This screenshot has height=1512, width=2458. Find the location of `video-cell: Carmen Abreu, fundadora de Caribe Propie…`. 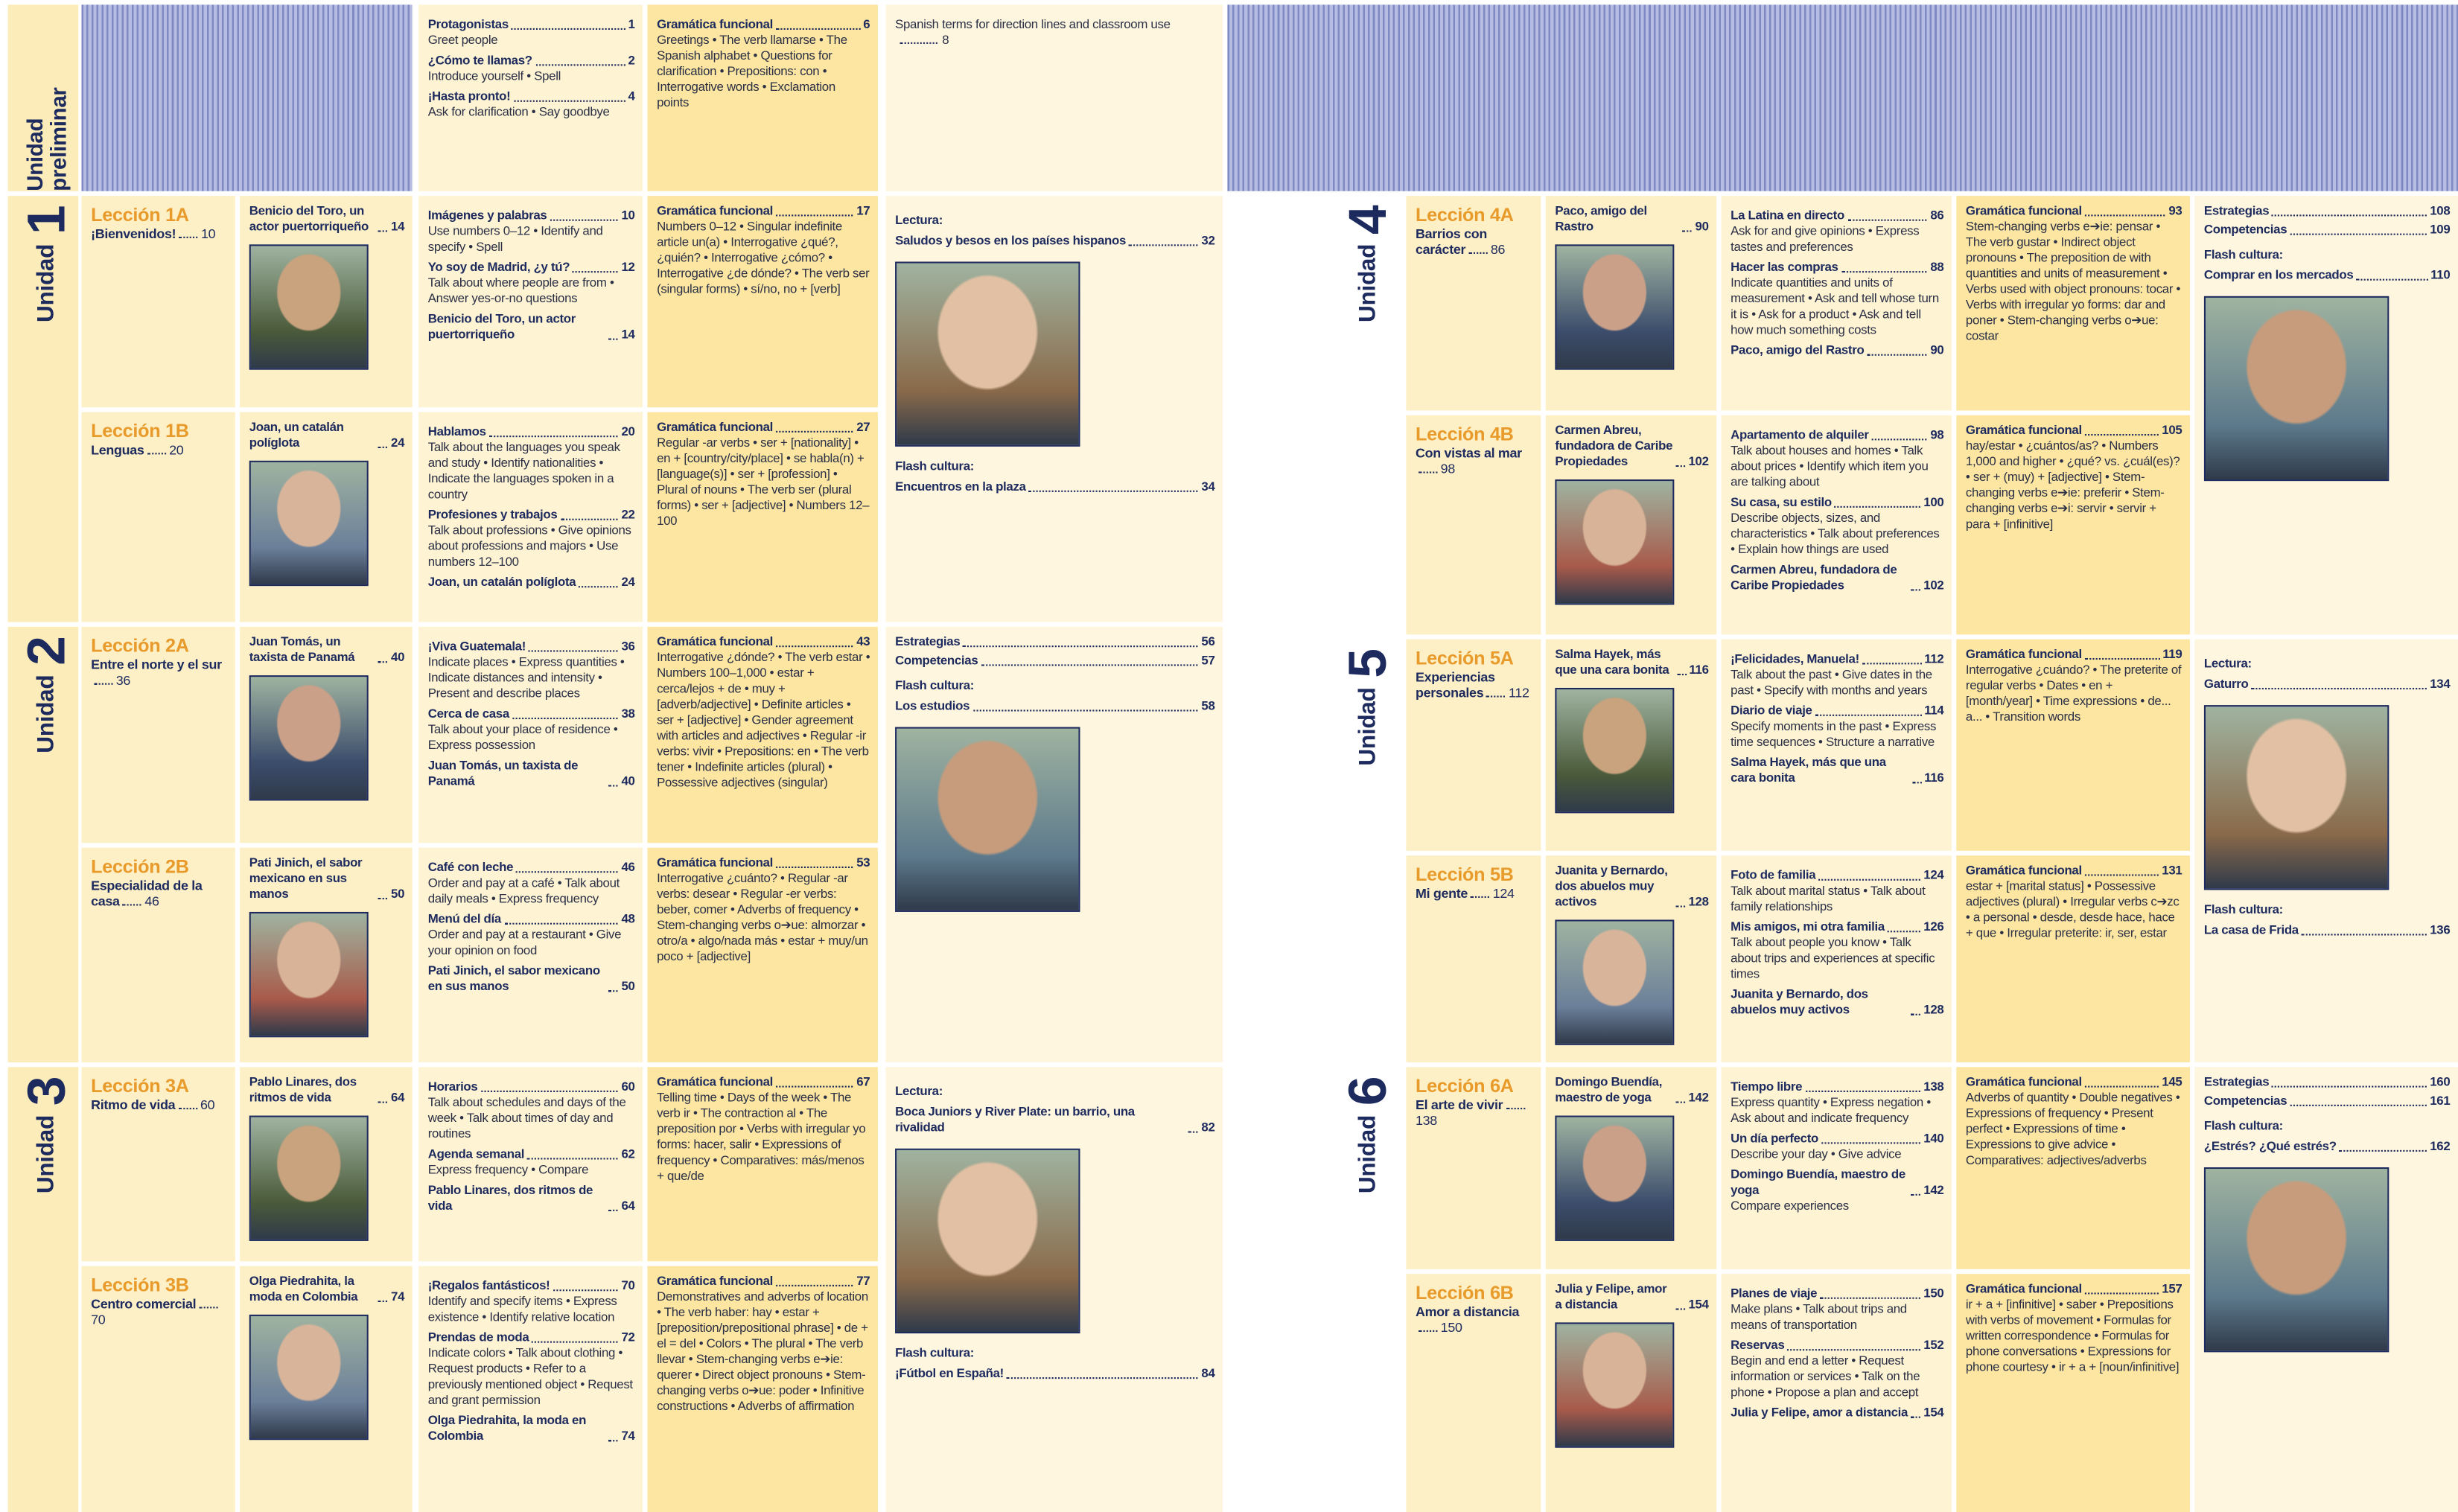

video-cell: Carmen Abreu, fundadora de Caribe Propie… is located at coordinates (1631, 525).